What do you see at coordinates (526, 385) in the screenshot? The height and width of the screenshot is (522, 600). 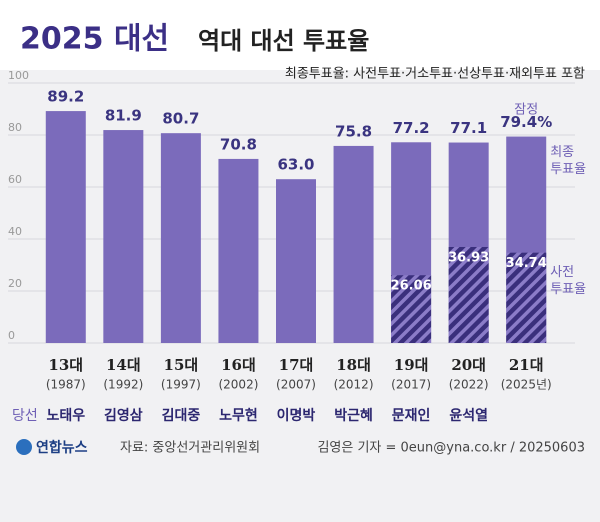 I see `x-tick-sublabel: (2025년)` at bounding box center [526, 385].